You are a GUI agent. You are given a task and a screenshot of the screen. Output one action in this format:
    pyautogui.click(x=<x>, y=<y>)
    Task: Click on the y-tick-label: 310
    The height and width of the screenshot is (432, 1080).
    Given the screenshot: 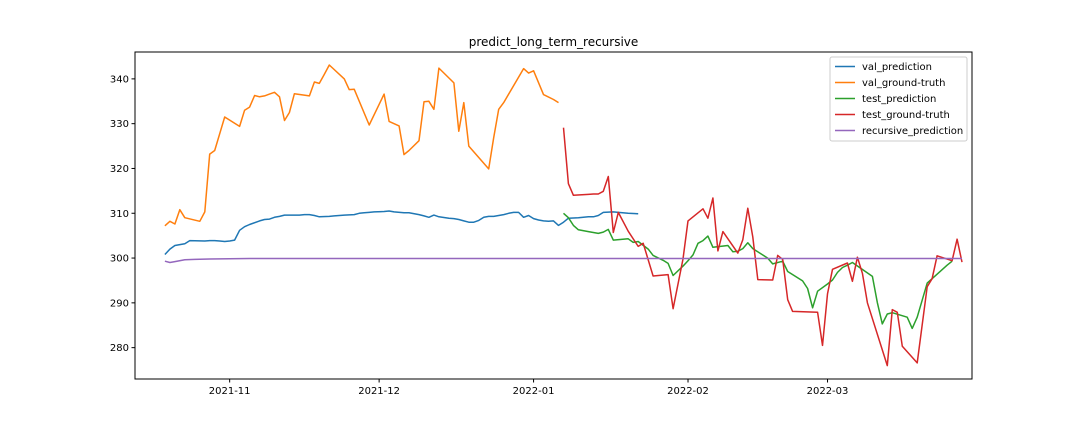 What is the action you would take?
    pyautogui.click(x=119, y=214)
    